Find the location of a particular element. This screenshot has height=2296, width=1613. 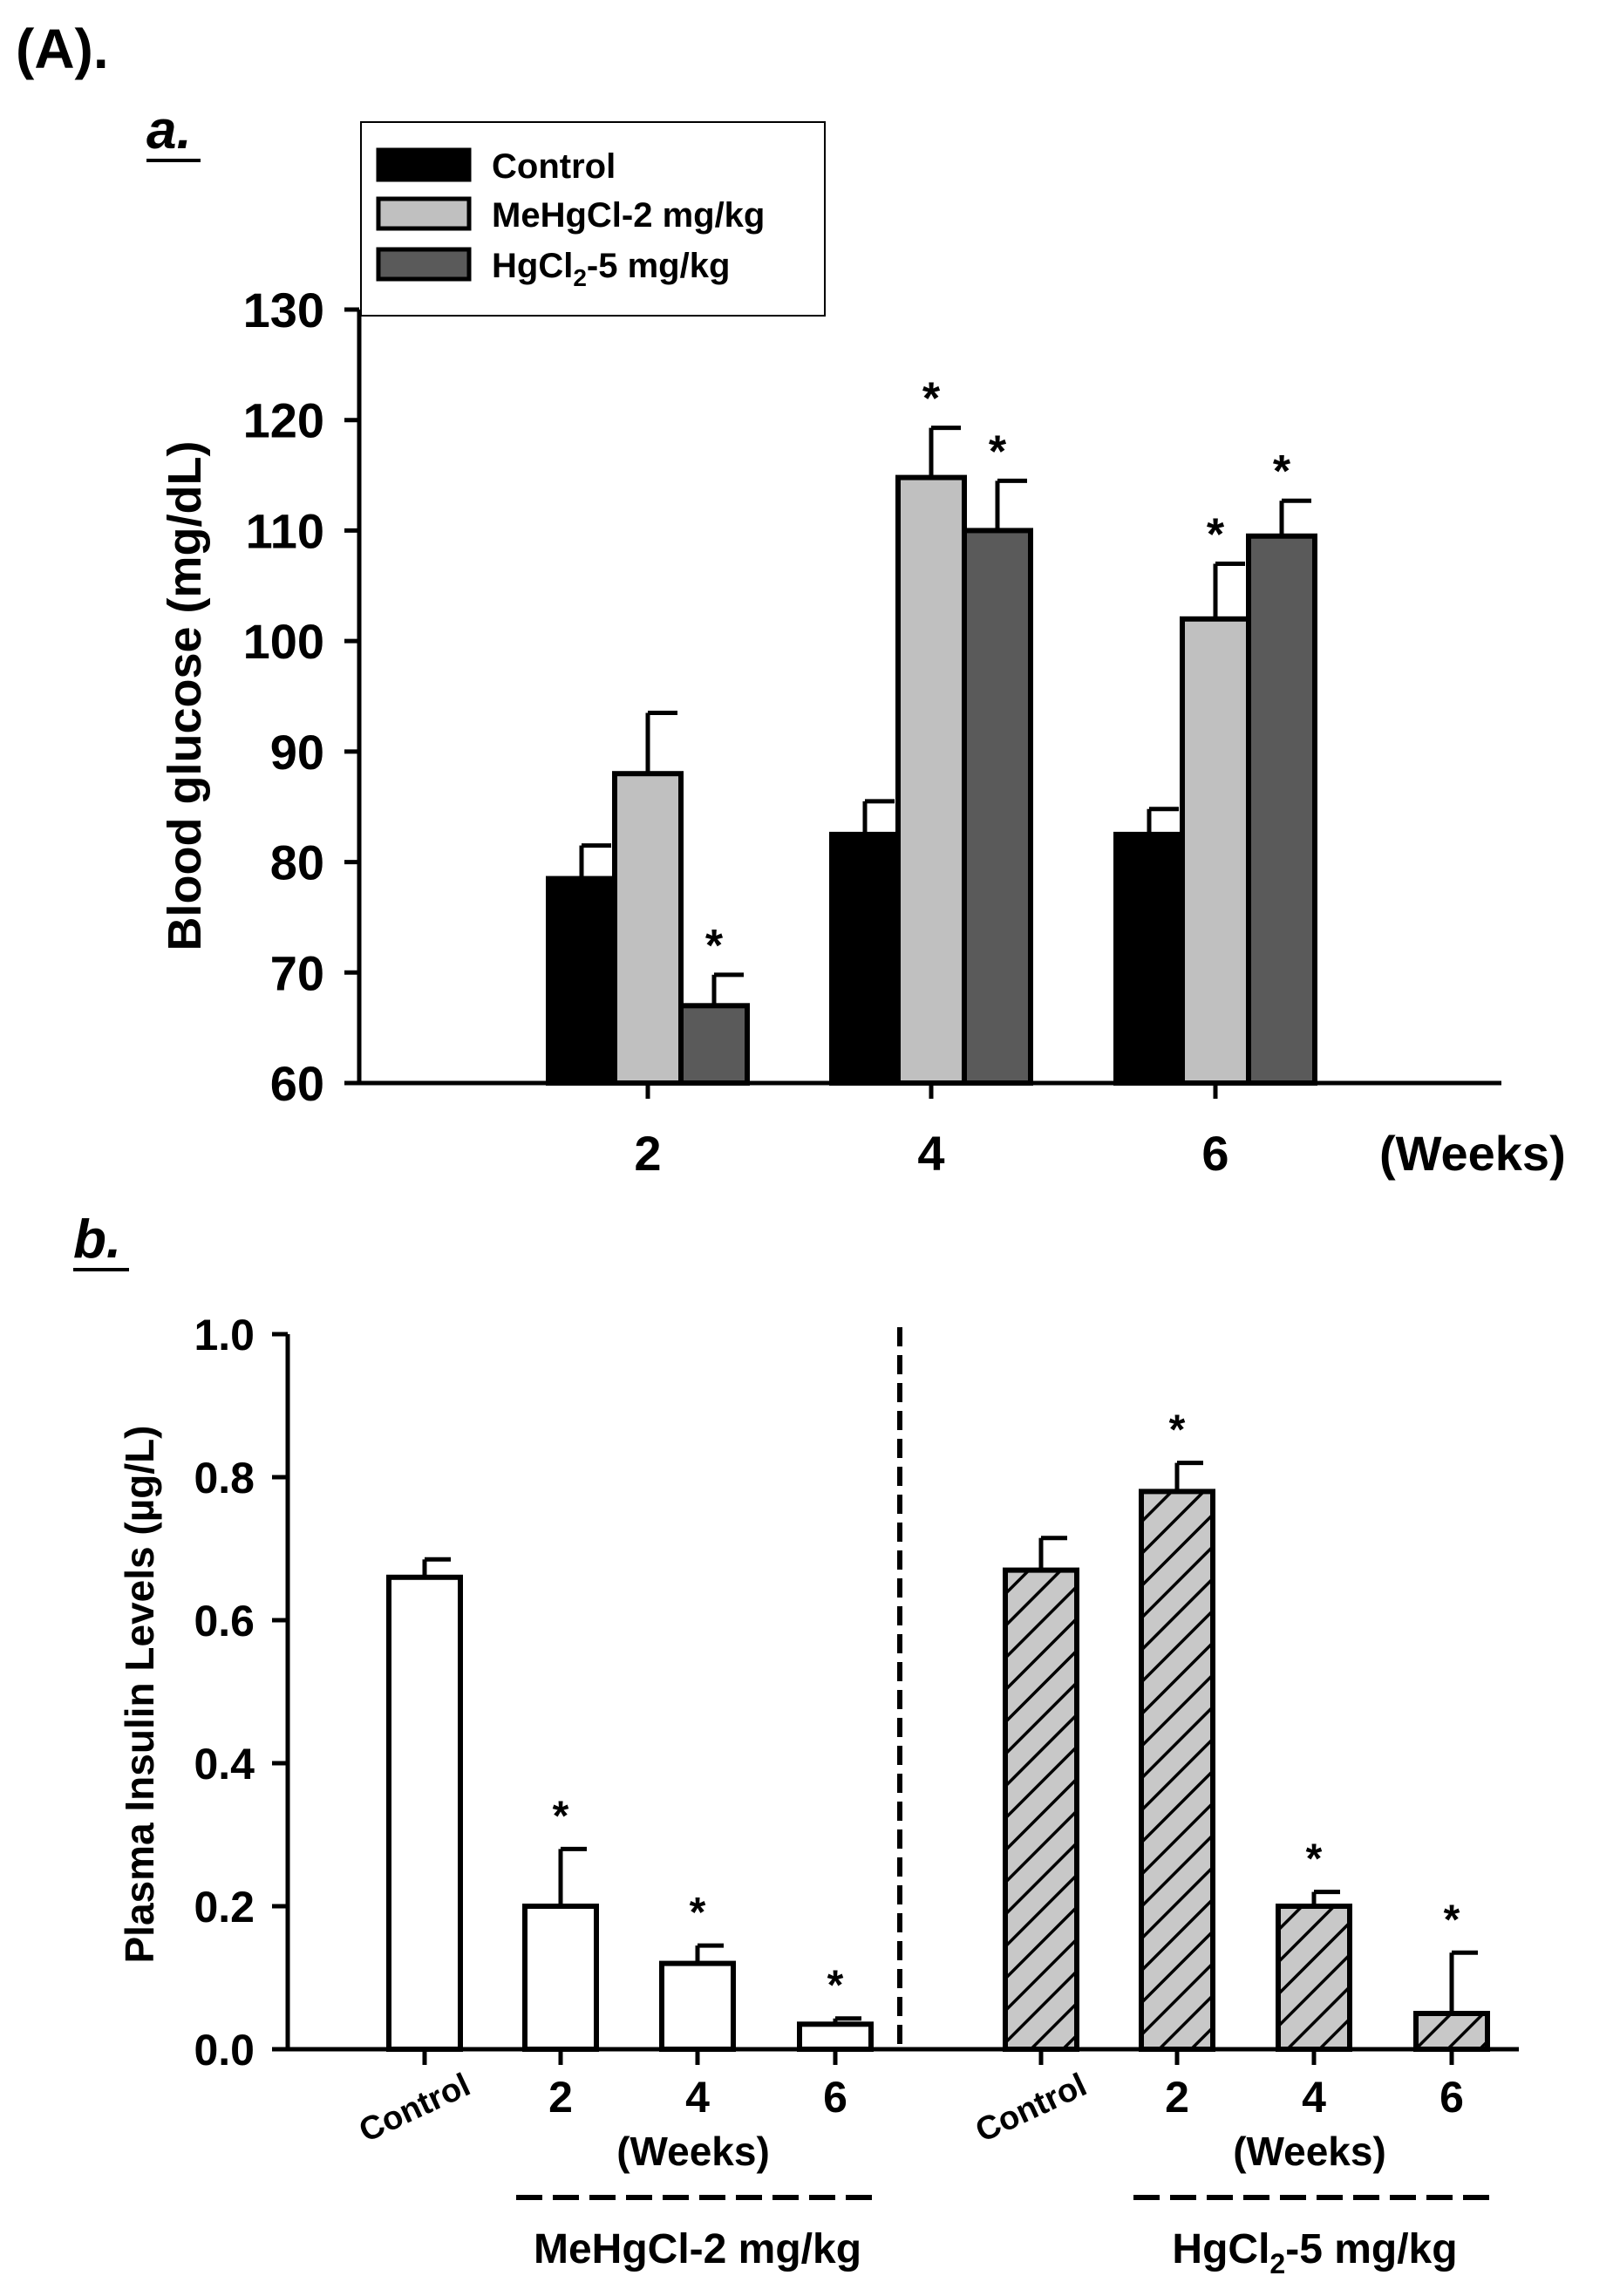

y-tick-label: 1.0 is located at coordinates (224, 1335).